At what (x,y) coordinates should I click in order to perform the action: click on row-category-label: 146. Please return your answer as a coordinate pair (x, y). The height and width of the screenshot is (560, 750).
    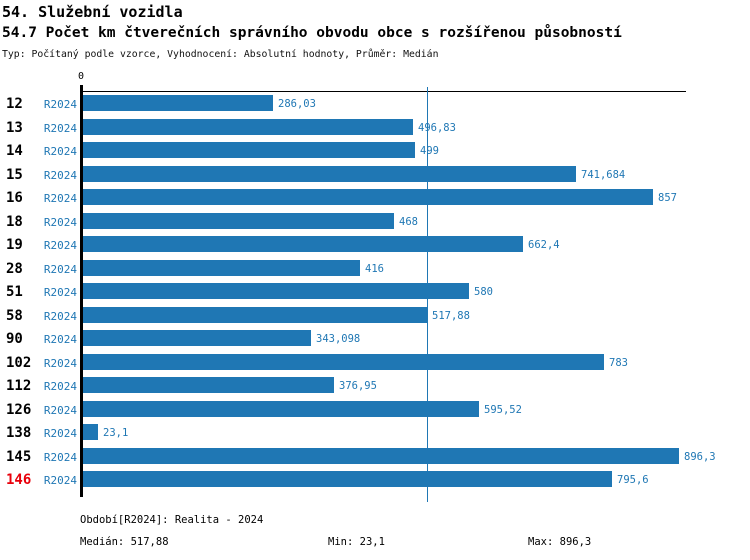
    Looking at the image, I should click on (19, 480).